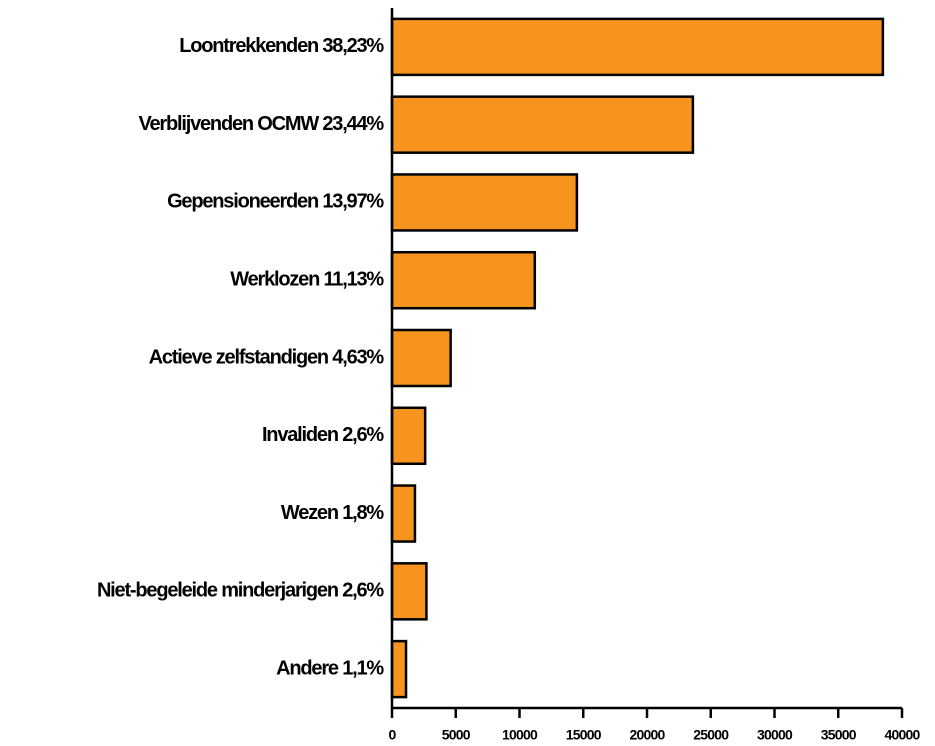  What do you see at coordinates (839, 735) in the screenshot?
I see `x-tick-label: 35000` at bounding box center [839, 735].